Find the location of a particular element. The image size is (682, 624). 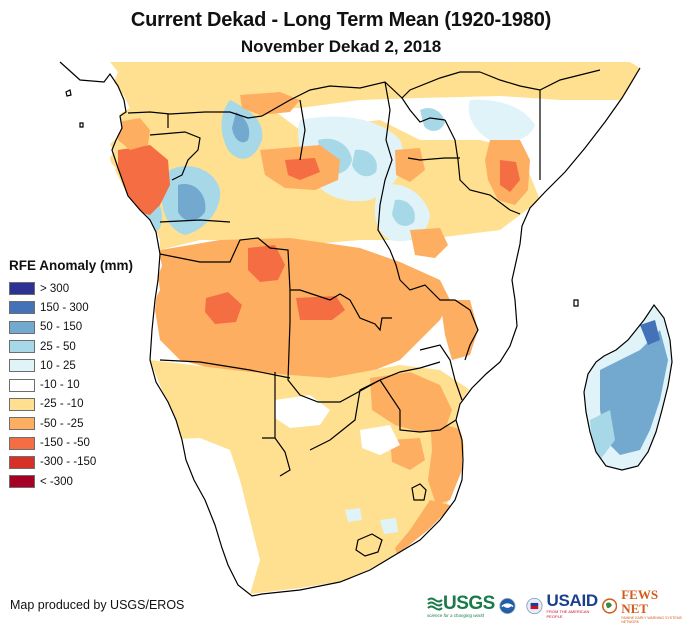

legend-item: -25 - -10 is located at coordinates (71, 404).